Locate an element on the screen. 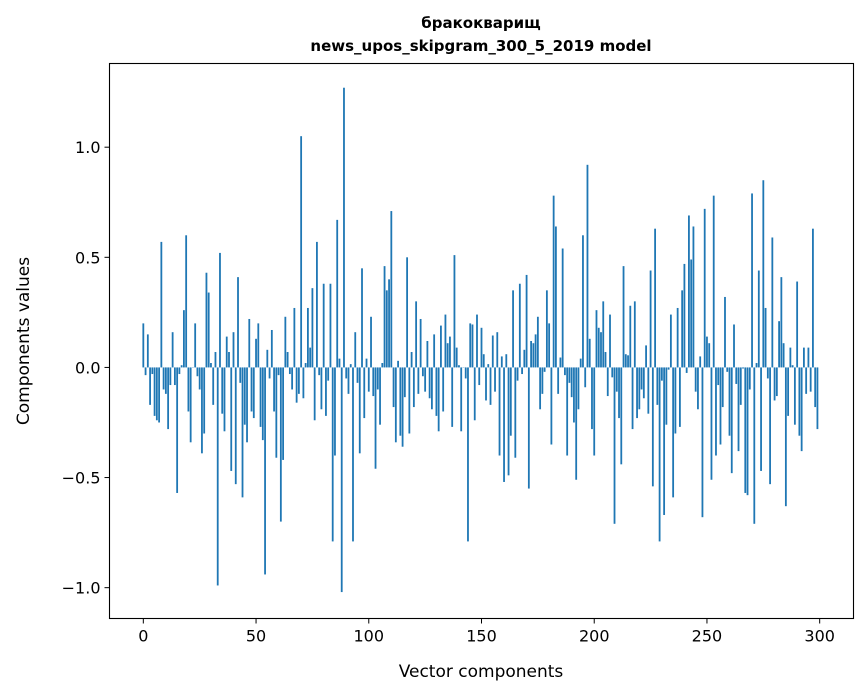 This screenshot has width=867, height=696. x-tick-label: 100 is located at coordinates (368, 636).